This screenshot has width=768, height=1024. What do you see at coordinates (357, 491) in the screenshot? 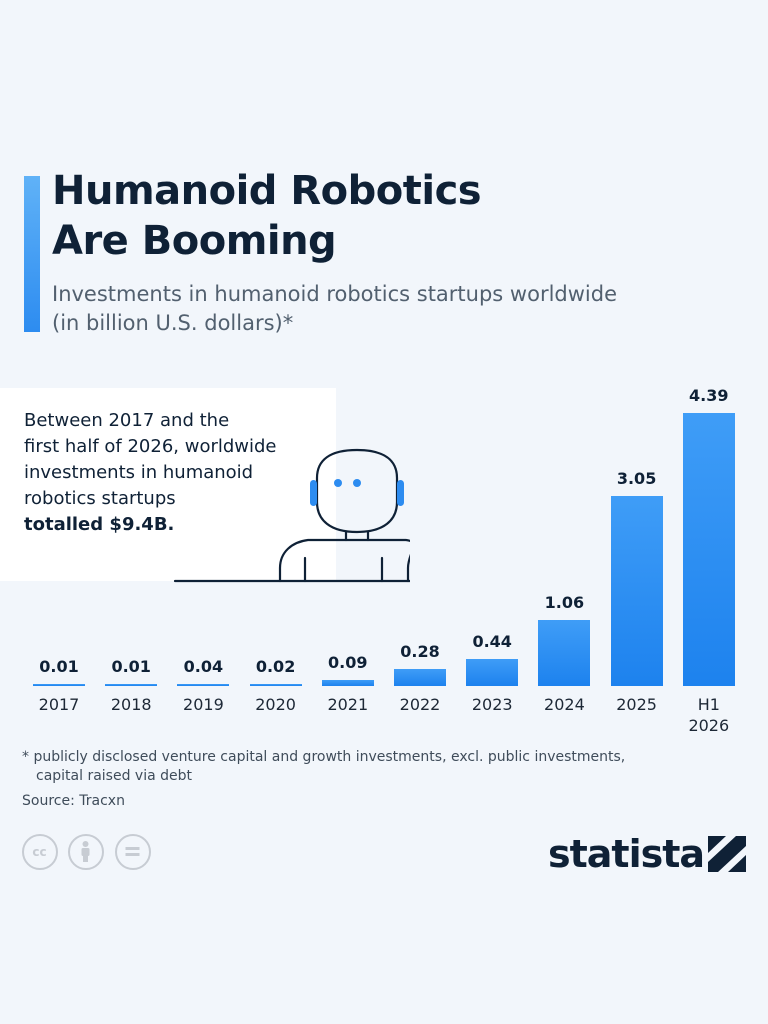
I see `robot-head` at bounding box center [357, 491].